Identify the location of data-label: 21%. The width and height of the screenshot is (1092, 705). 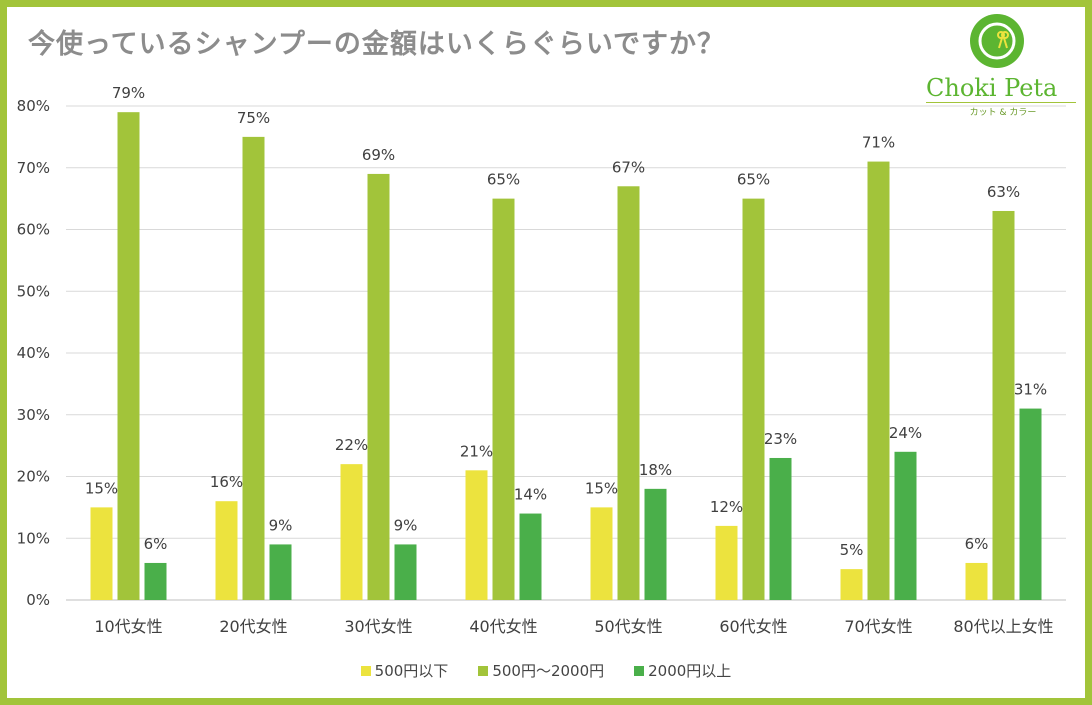
(476, 451).